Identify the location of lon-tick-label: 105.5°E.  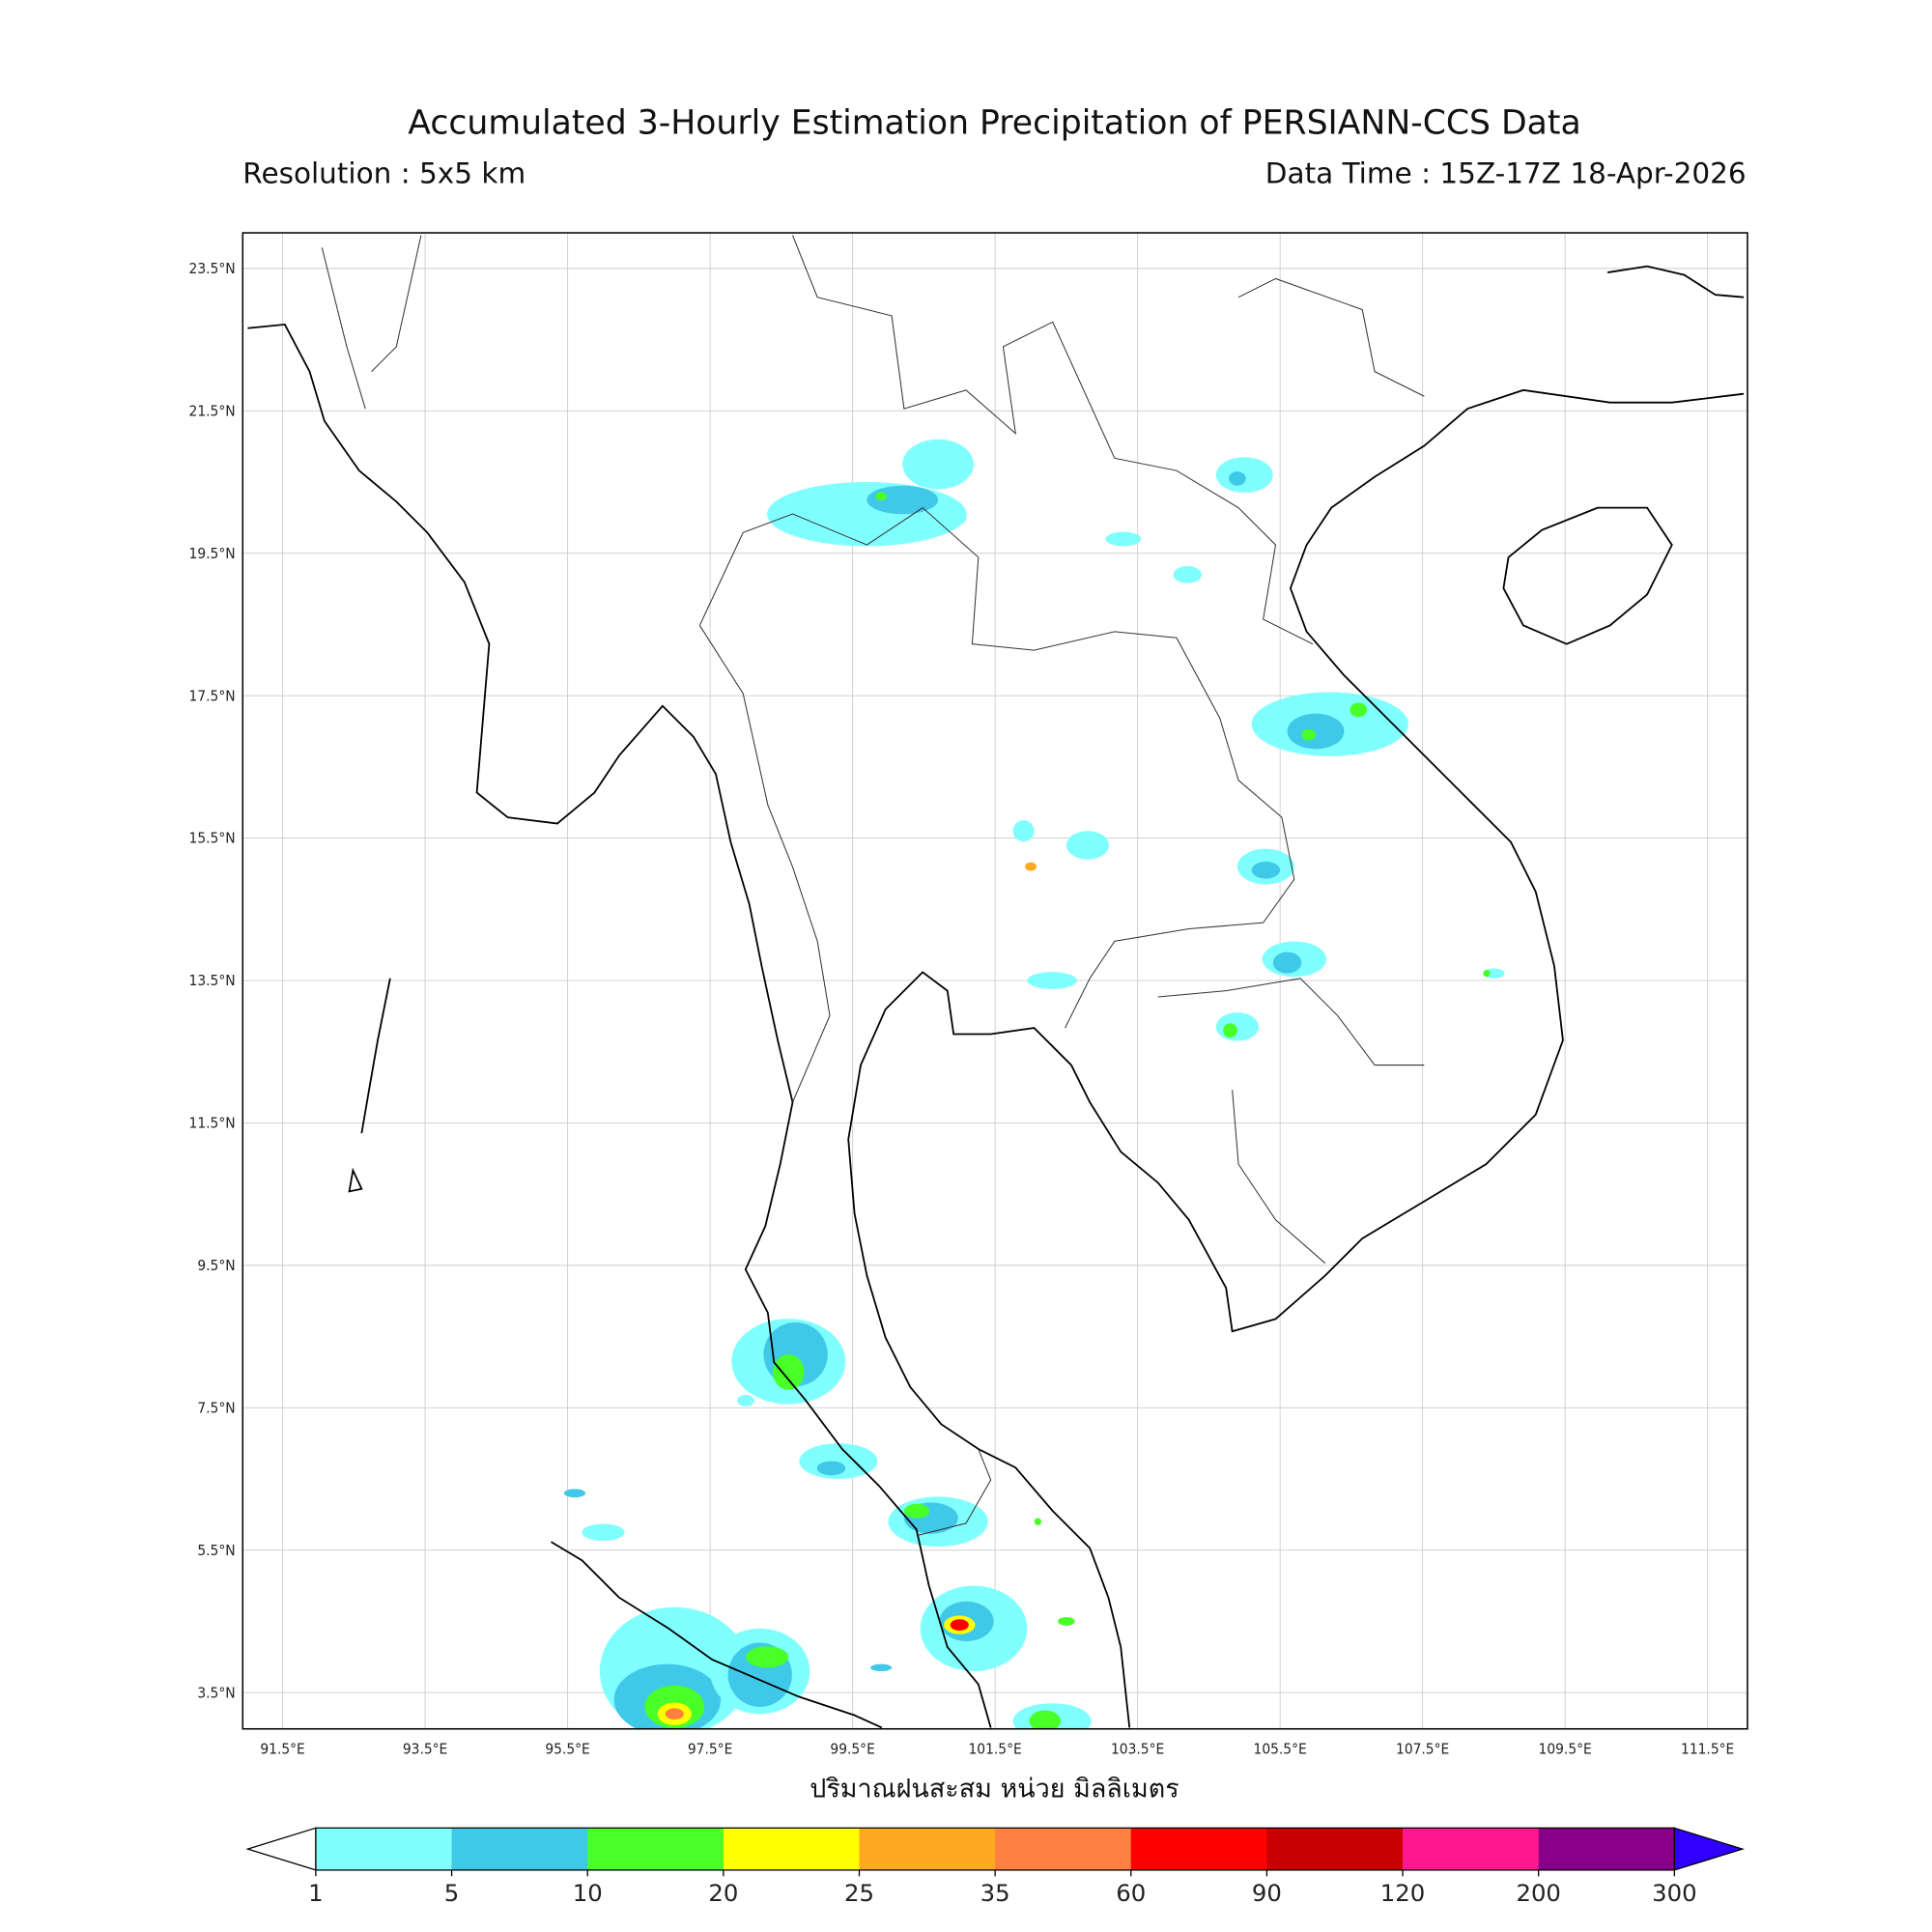
(1280, 1748).